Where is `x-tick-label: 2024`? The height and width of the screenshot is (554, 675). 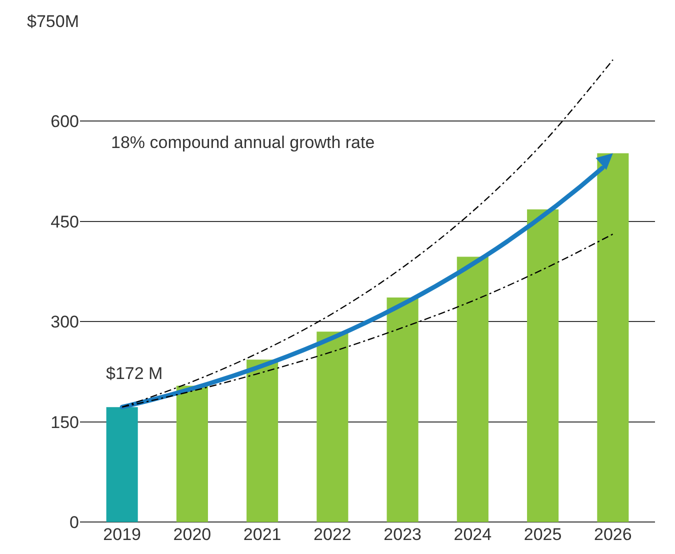 x-tick-label: 2024 is located at coordinates (473, 534).